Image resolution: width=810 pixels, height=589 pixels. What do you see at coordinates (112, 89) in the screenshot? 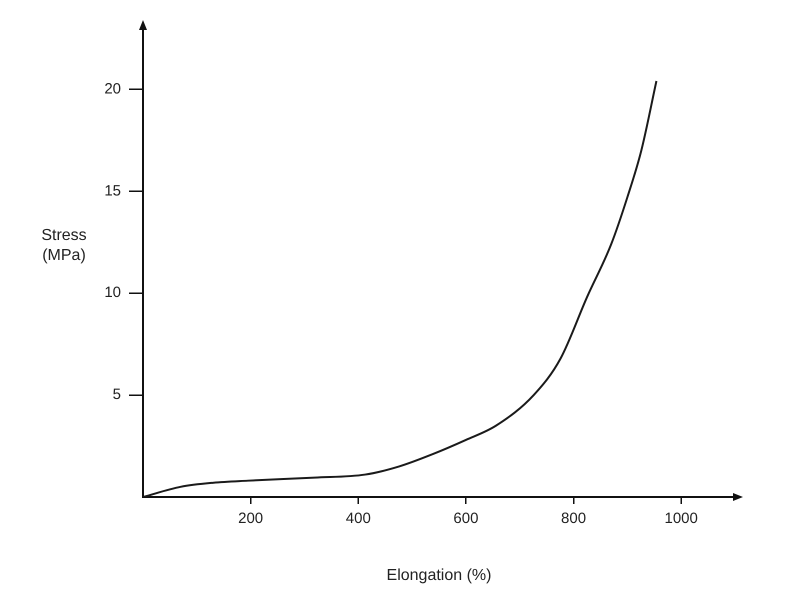
I see `y-tick-label: 20` at bounding box center [112, 89].